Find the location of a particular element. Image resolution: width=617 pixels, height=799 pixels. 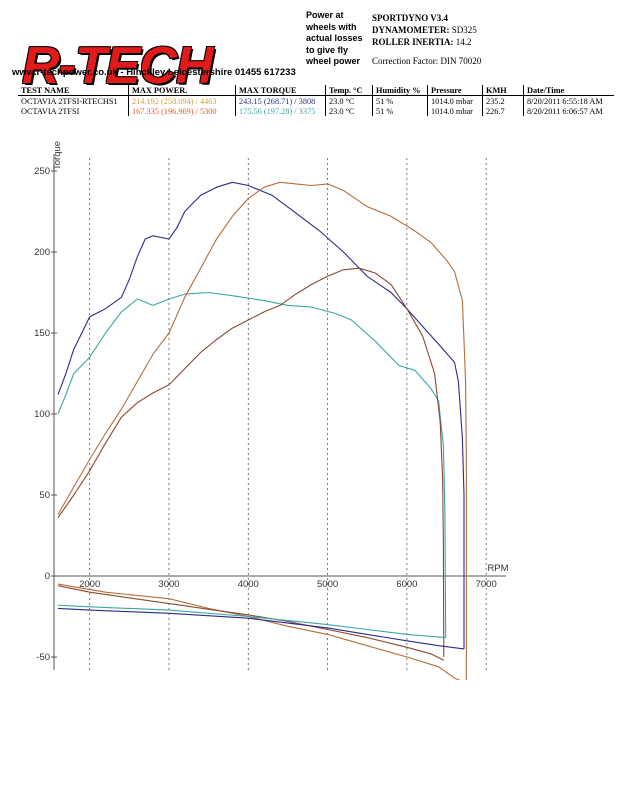

column-header: Humidity % is located at coordinates (400, 90).